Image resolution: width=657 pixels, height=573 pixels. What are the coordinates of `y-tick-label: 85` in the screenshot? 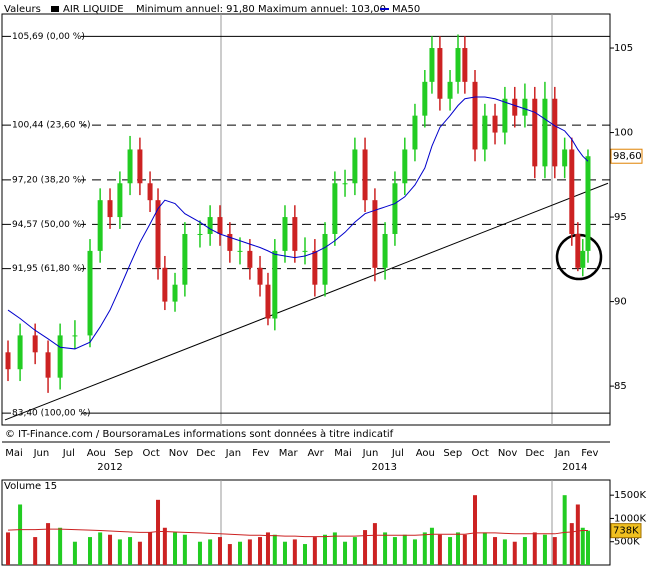 It's located at (620, 386).